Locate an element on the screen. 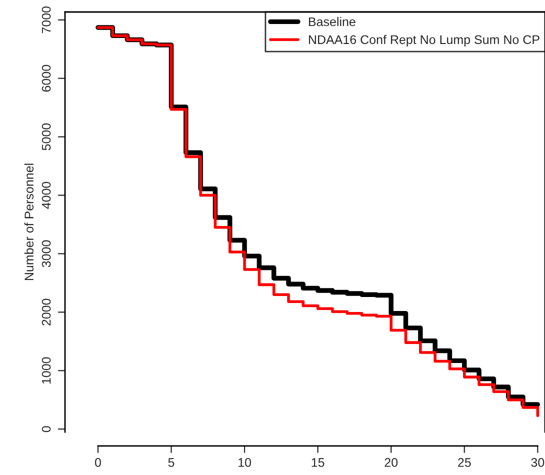 This screenshot has height=475, width=545. x-tick-label: 25 is located at coordinates (464, 462).